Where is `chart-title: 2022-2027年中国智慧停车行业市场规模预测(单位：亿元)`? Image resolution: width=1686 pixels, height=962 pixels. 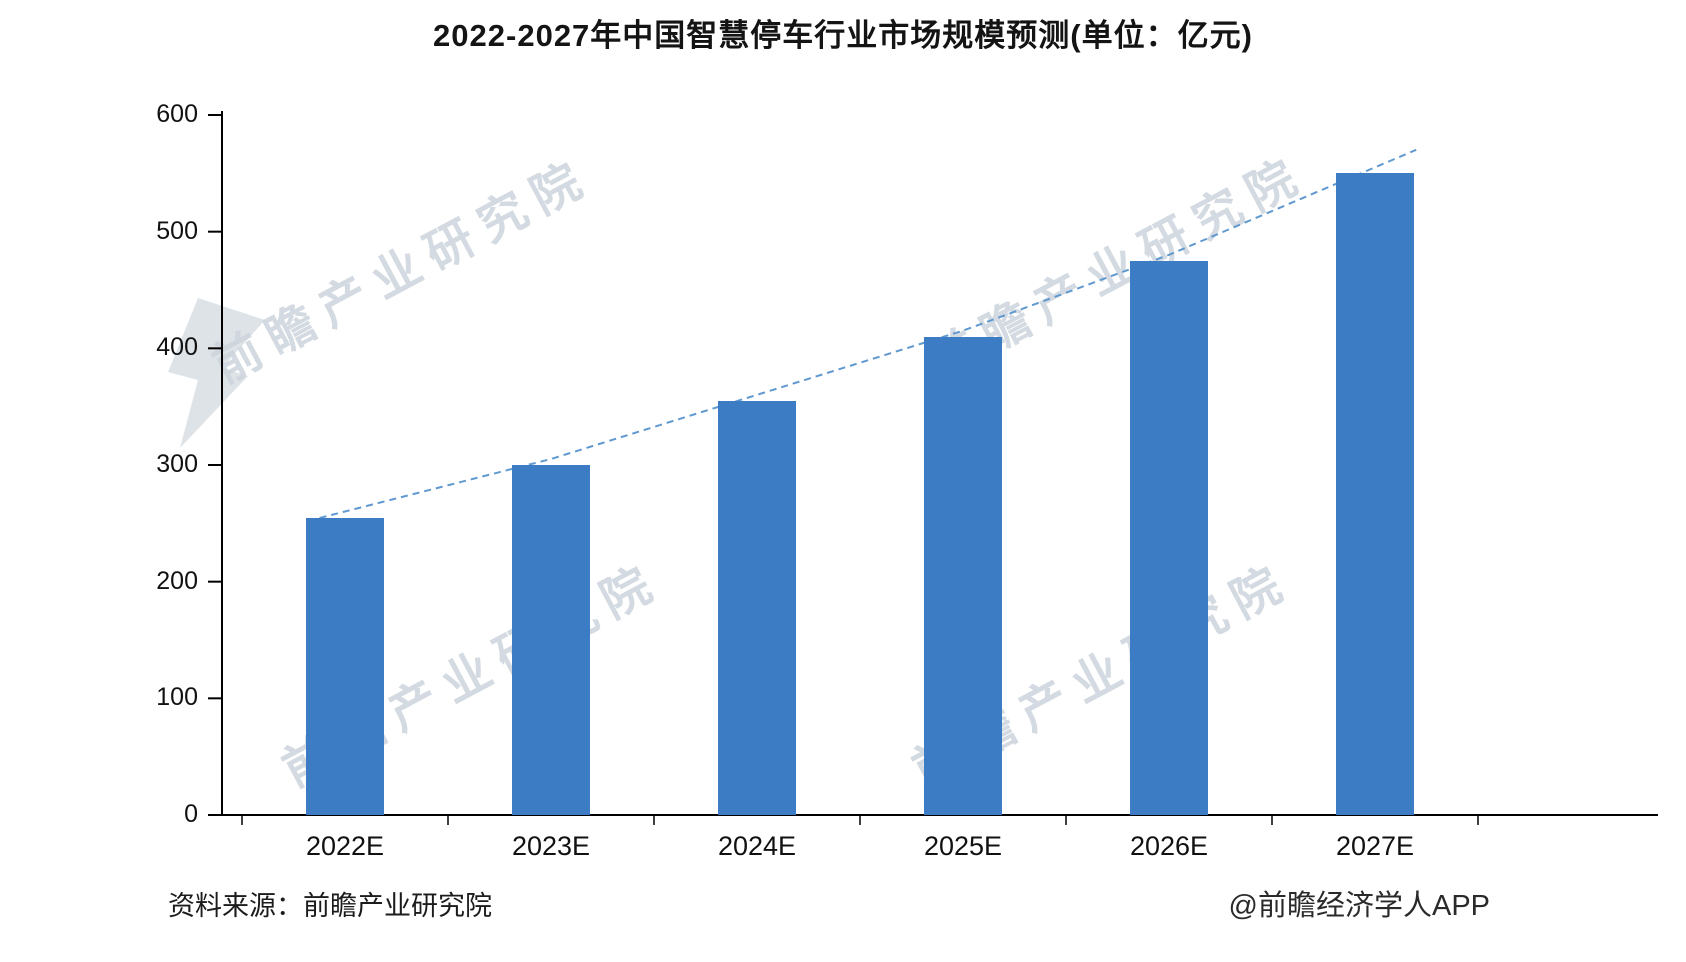
chart-title: 2022-2027年中国智慧停车行业市场规模预测(单位：亿元) is located at coordinates (843, 35).